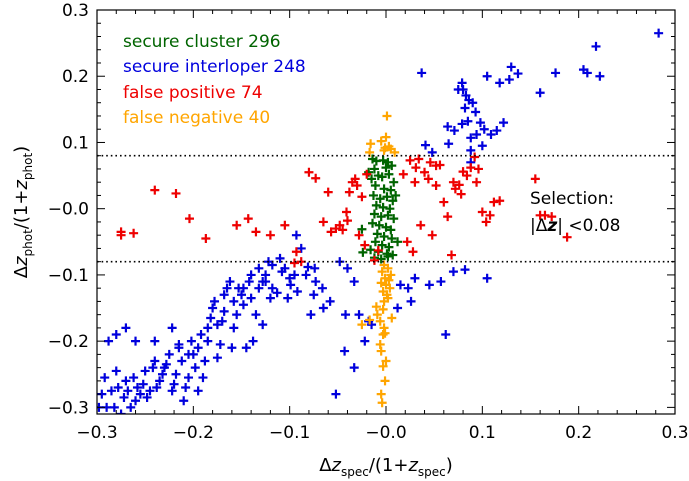  Describe the element at coordinates (386, 467) in the screenshot. I see `x-axis-title: Δzspec/(1+zspec)` at that location.